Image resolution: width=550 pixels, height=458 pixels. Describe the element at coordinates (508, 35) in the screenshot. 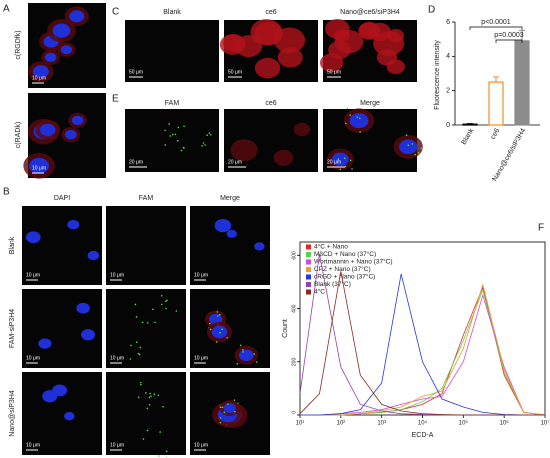

I see `annotation: p=0.0003` at that location.